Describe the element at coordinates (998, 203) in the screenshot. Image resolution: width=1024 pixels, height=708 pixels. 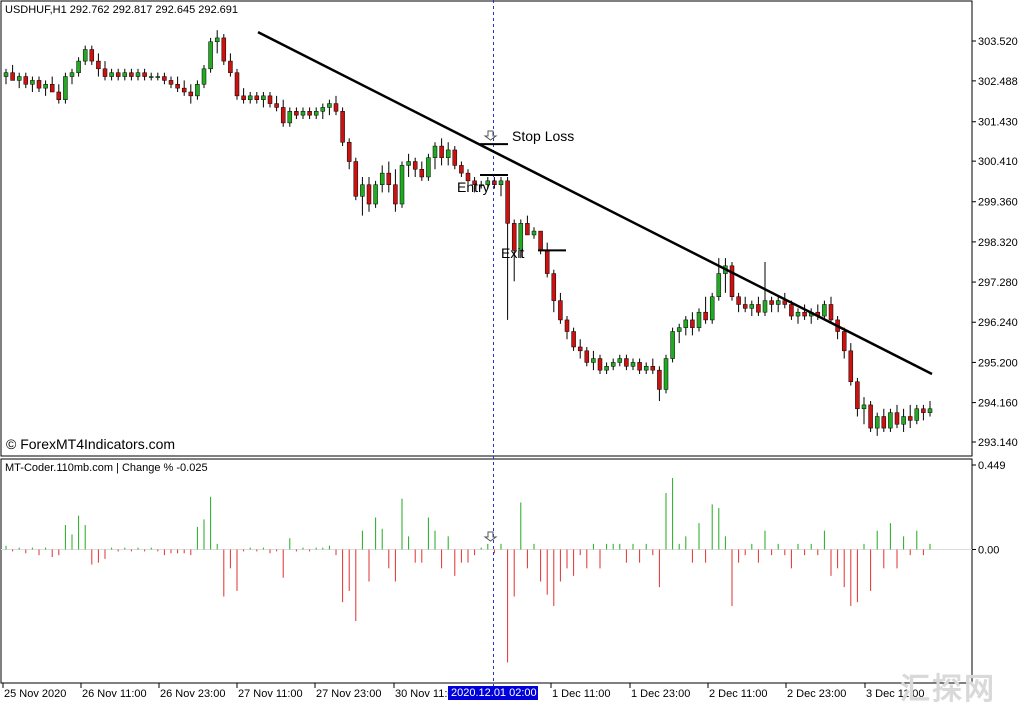
I see `price-tick-label: 299.360` at that location.